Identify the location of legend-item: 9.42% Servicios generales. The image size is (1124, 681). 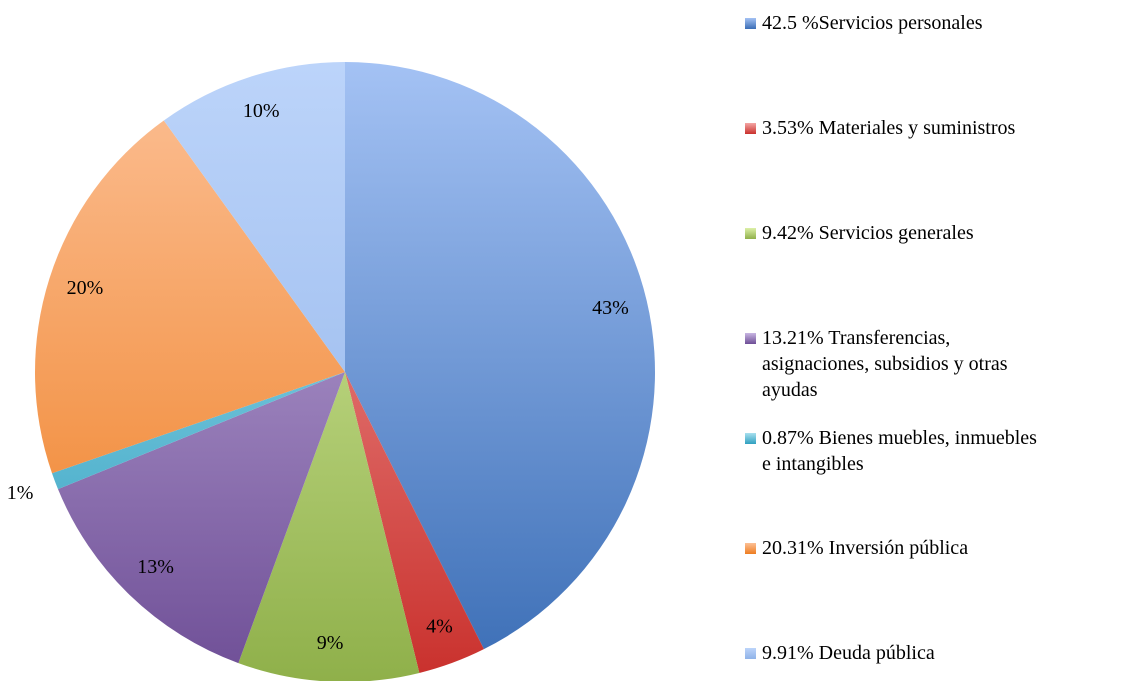
(895, 233).